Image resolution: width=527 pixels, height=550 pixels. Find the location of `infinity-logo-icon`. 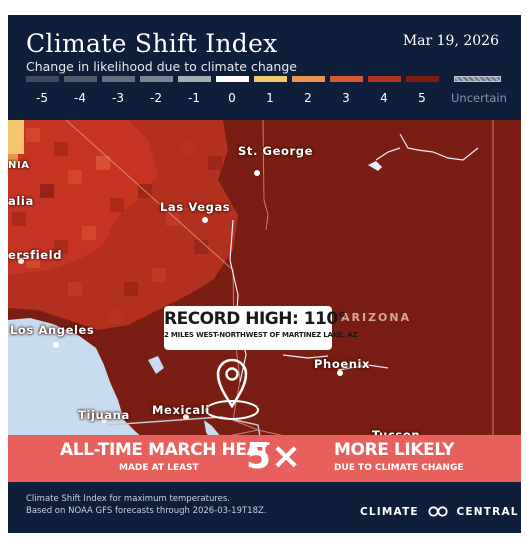

infinity-logo-icon is located at coordinates (438, 511).